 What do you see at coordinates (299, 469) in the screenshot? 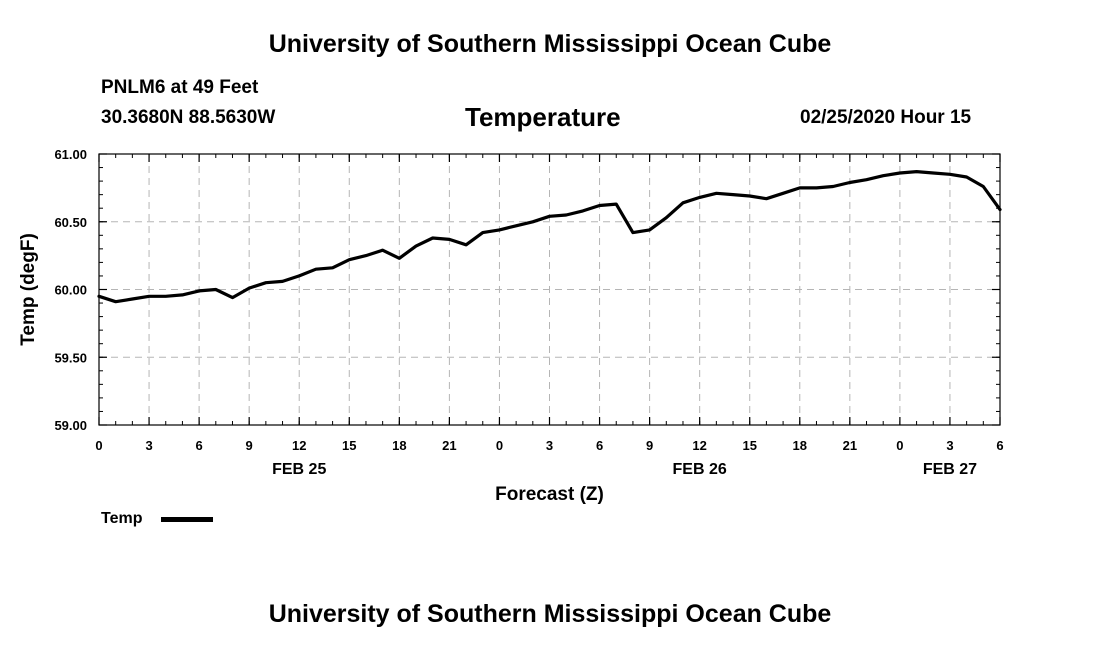
I see `x-day-label: FEB 25` at bounding box center [299, 469].